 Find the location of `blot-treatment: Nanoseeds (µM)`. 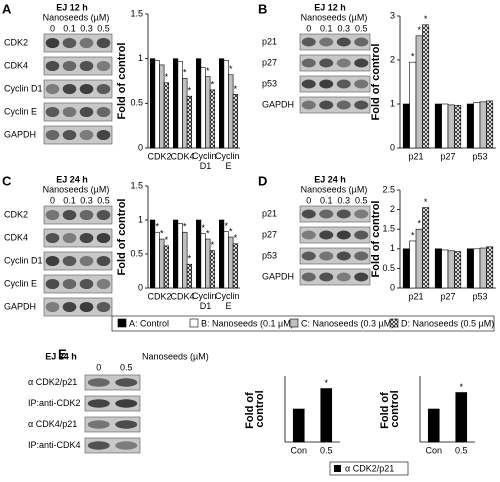

blot-treatment: Nanoseeds (µM) is located at coordinates (76, 189).